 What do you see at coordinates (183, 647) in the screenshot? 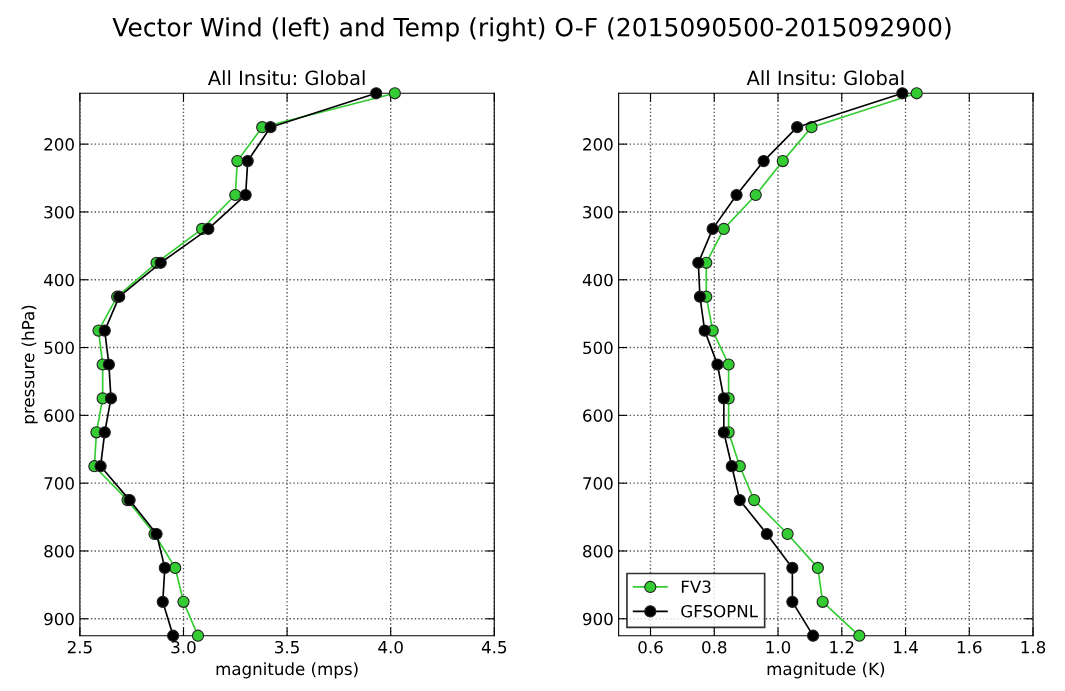
I see `x-tick-label: 3.0` at bounding box center [183, 647].